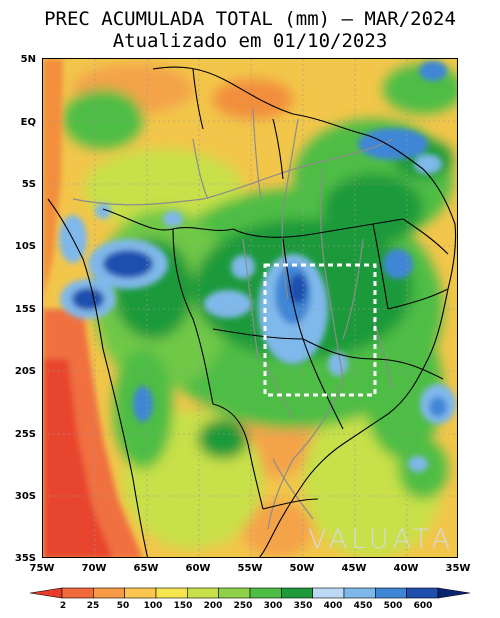 Image resolution: width=500 pixels, height=618 pixels. I want to click on legend-label-300: 300, so click(273, 606).